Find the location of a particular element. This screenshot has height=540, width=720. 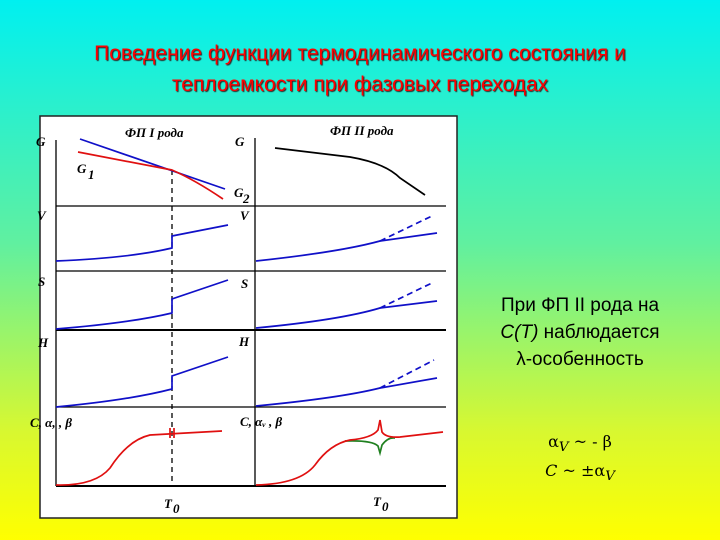

note-line-2: C(T) наблюдается is located at coordinates (580, 332).